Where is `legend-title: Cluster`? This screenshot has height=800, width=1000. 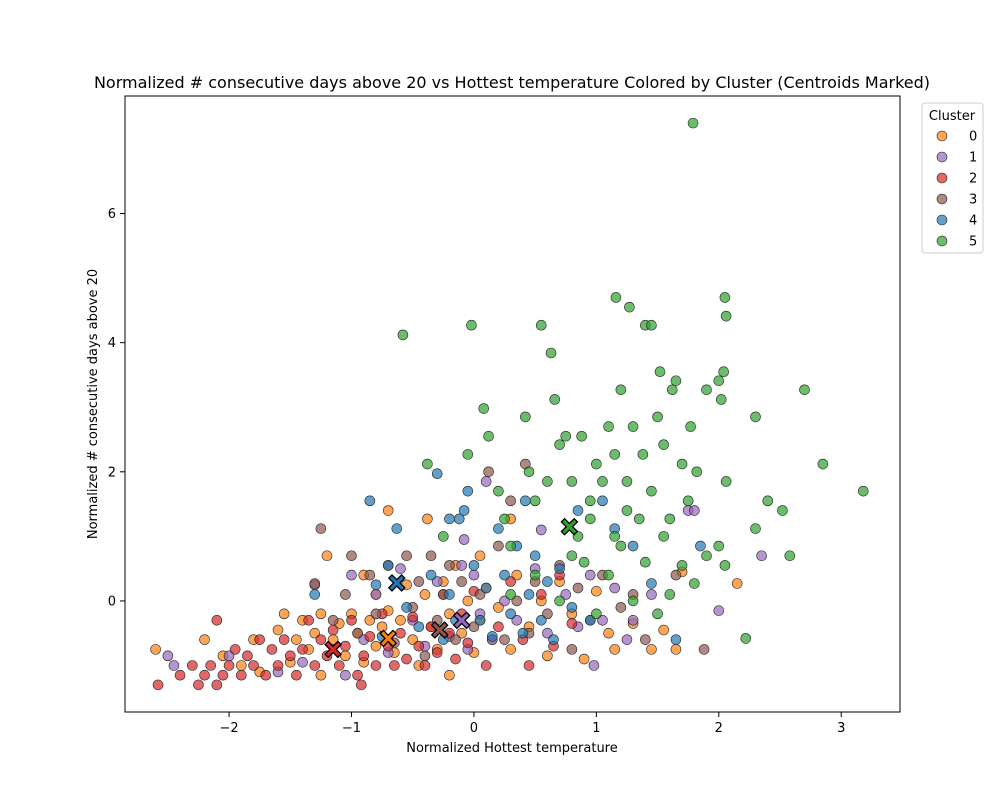
legend-title: Cluster is located at coordinates (952, 116).